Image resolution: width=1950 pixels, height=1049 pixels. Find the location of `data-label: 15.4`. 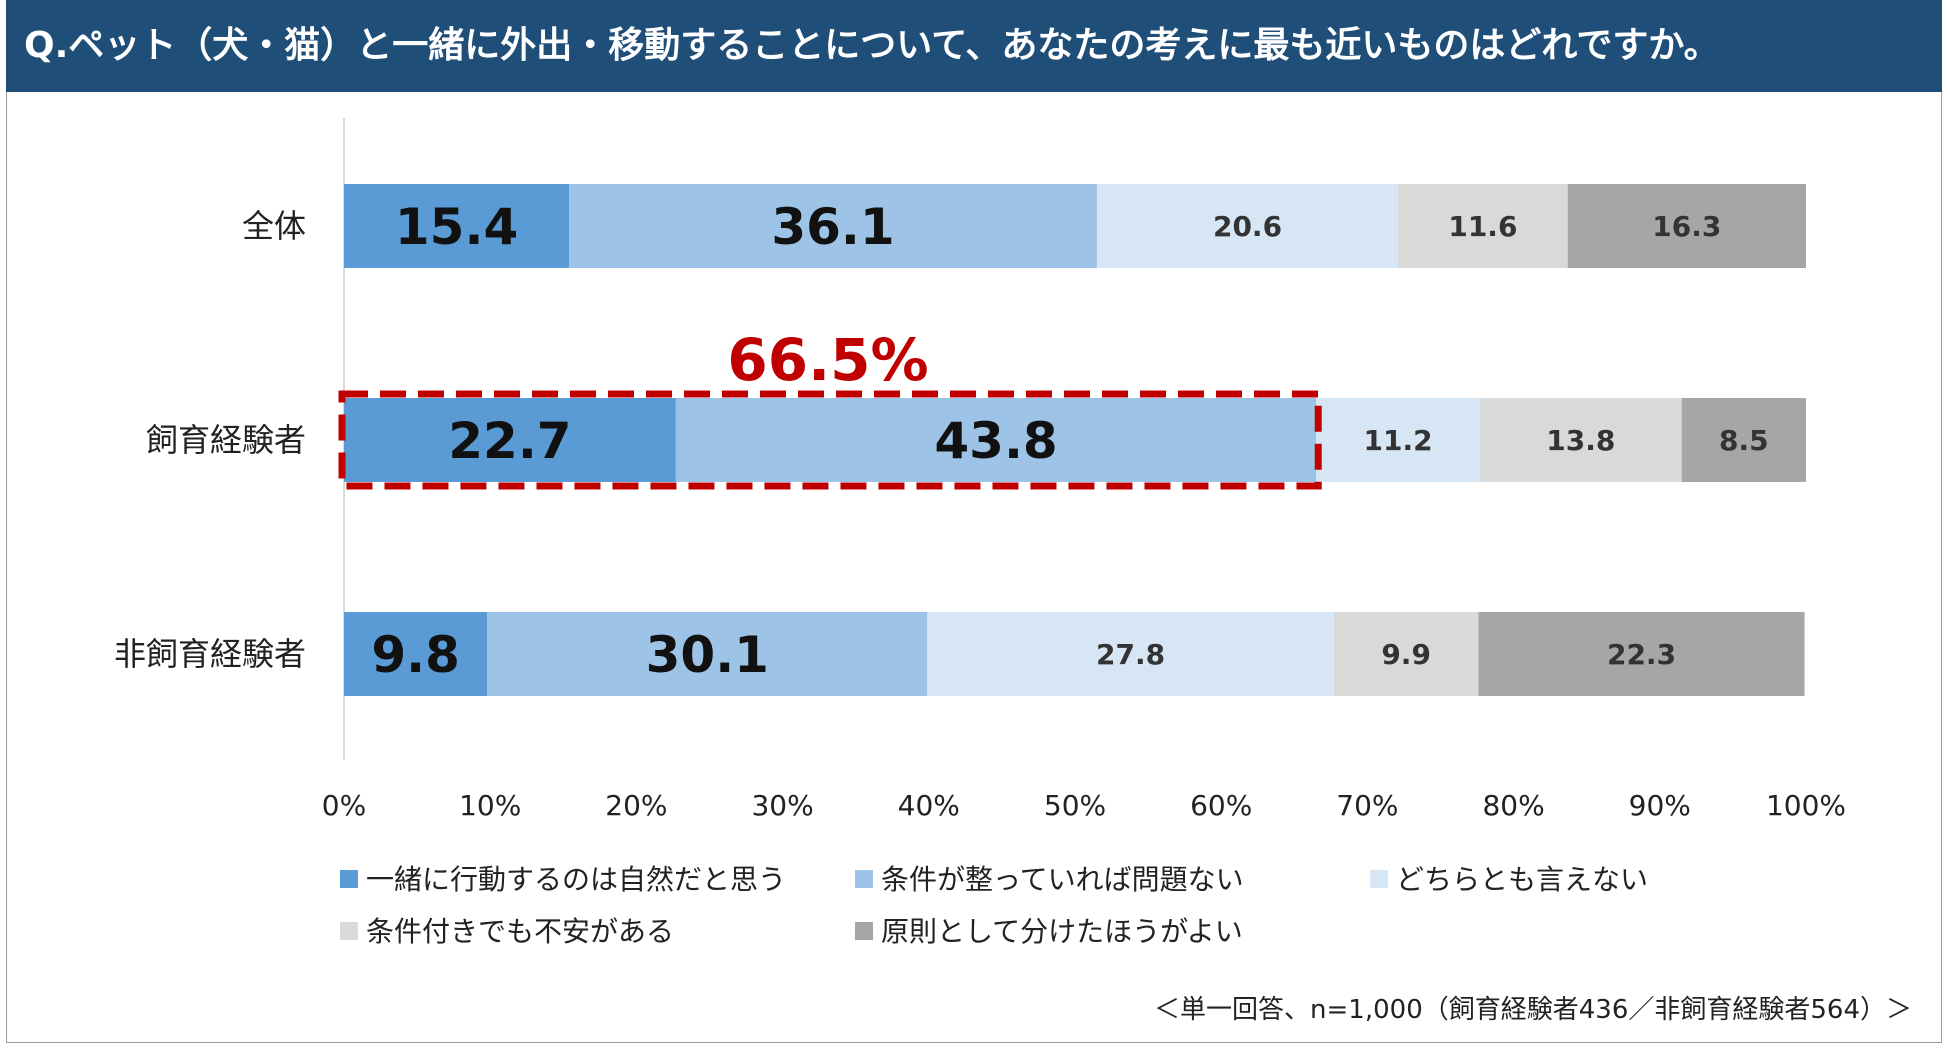

data-label: 15.4 is located at coordinates (456, 227).